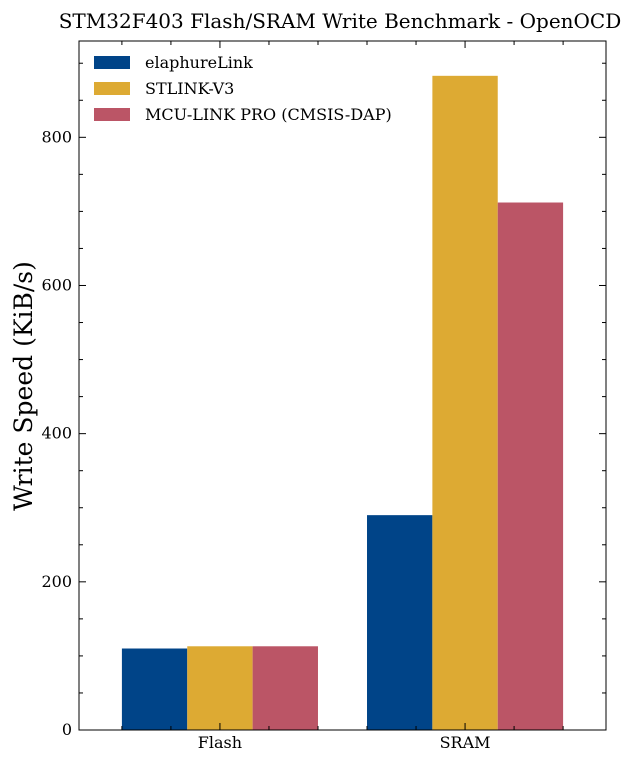 The image size is (628, 767). I want to click on bar-mcu-link-pro-cmsis-dap--sram, so click(530, 466).